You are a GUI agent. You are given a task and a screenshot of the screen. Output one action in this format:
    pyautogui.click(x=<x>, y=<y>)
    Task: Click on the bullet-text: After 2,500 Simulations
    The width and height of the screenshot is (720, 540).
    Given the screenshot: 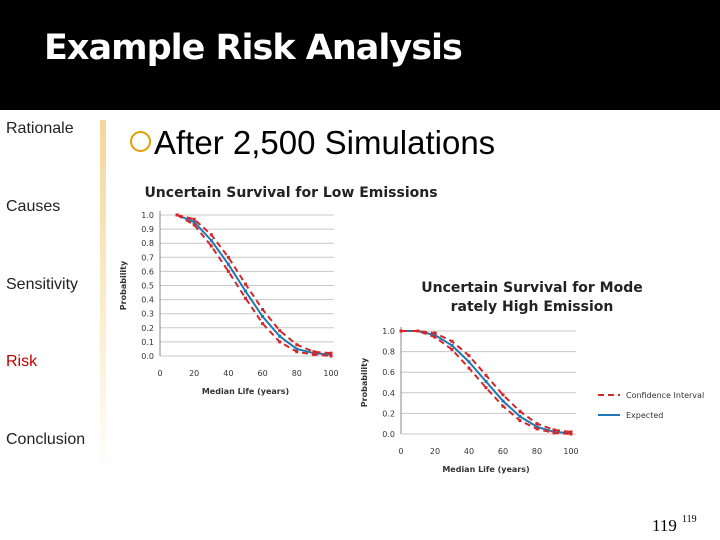 What is the action you would take?
    pyautogui.click(x=325, y=142)
    